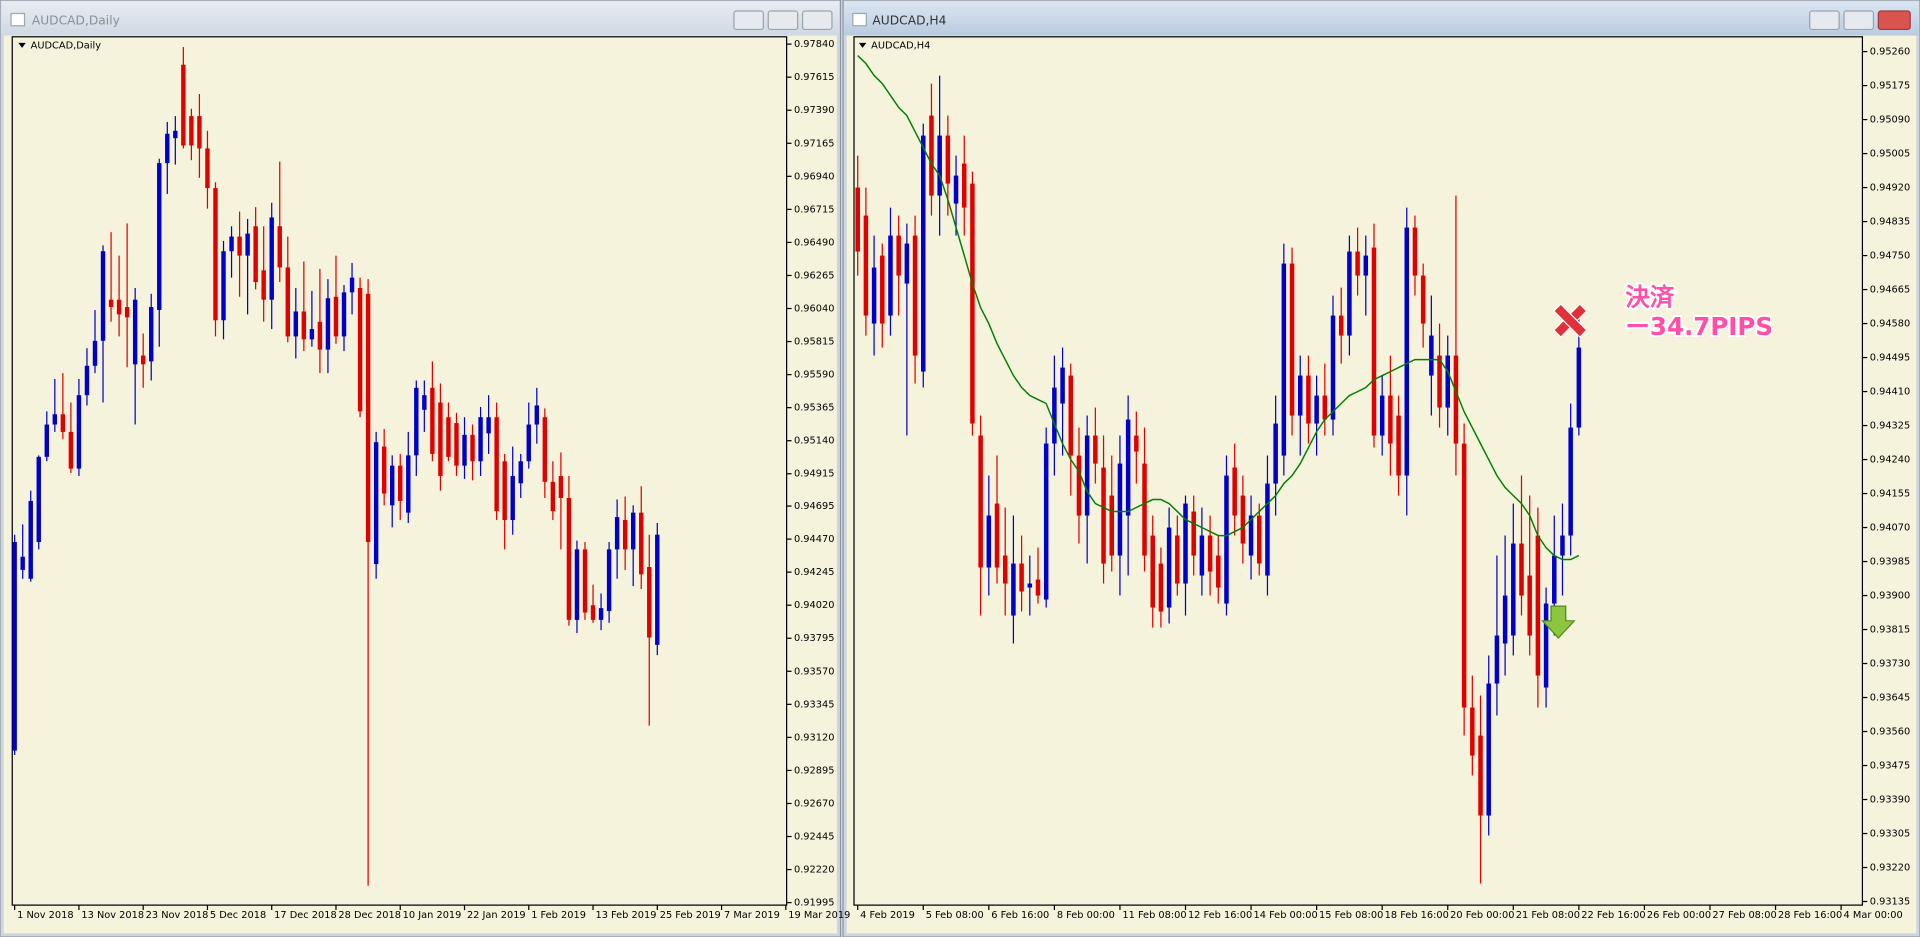 The image size is (1920, 937). What do you see at coordinates (1890, 392) in the screenshot?
I see `y-tick-label: 0.94410` at bounding box center [1890, 392].